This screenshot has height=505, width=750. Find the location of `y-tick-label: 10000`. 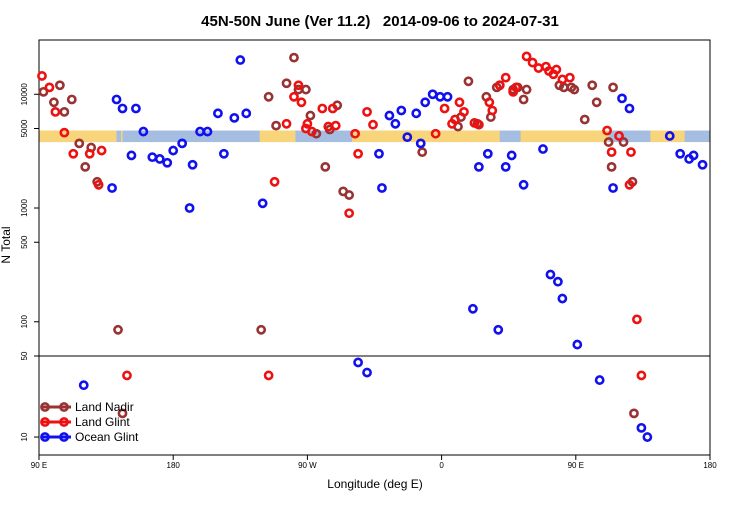

y-tick-label: 10000 is located at coordinates (24, 94).